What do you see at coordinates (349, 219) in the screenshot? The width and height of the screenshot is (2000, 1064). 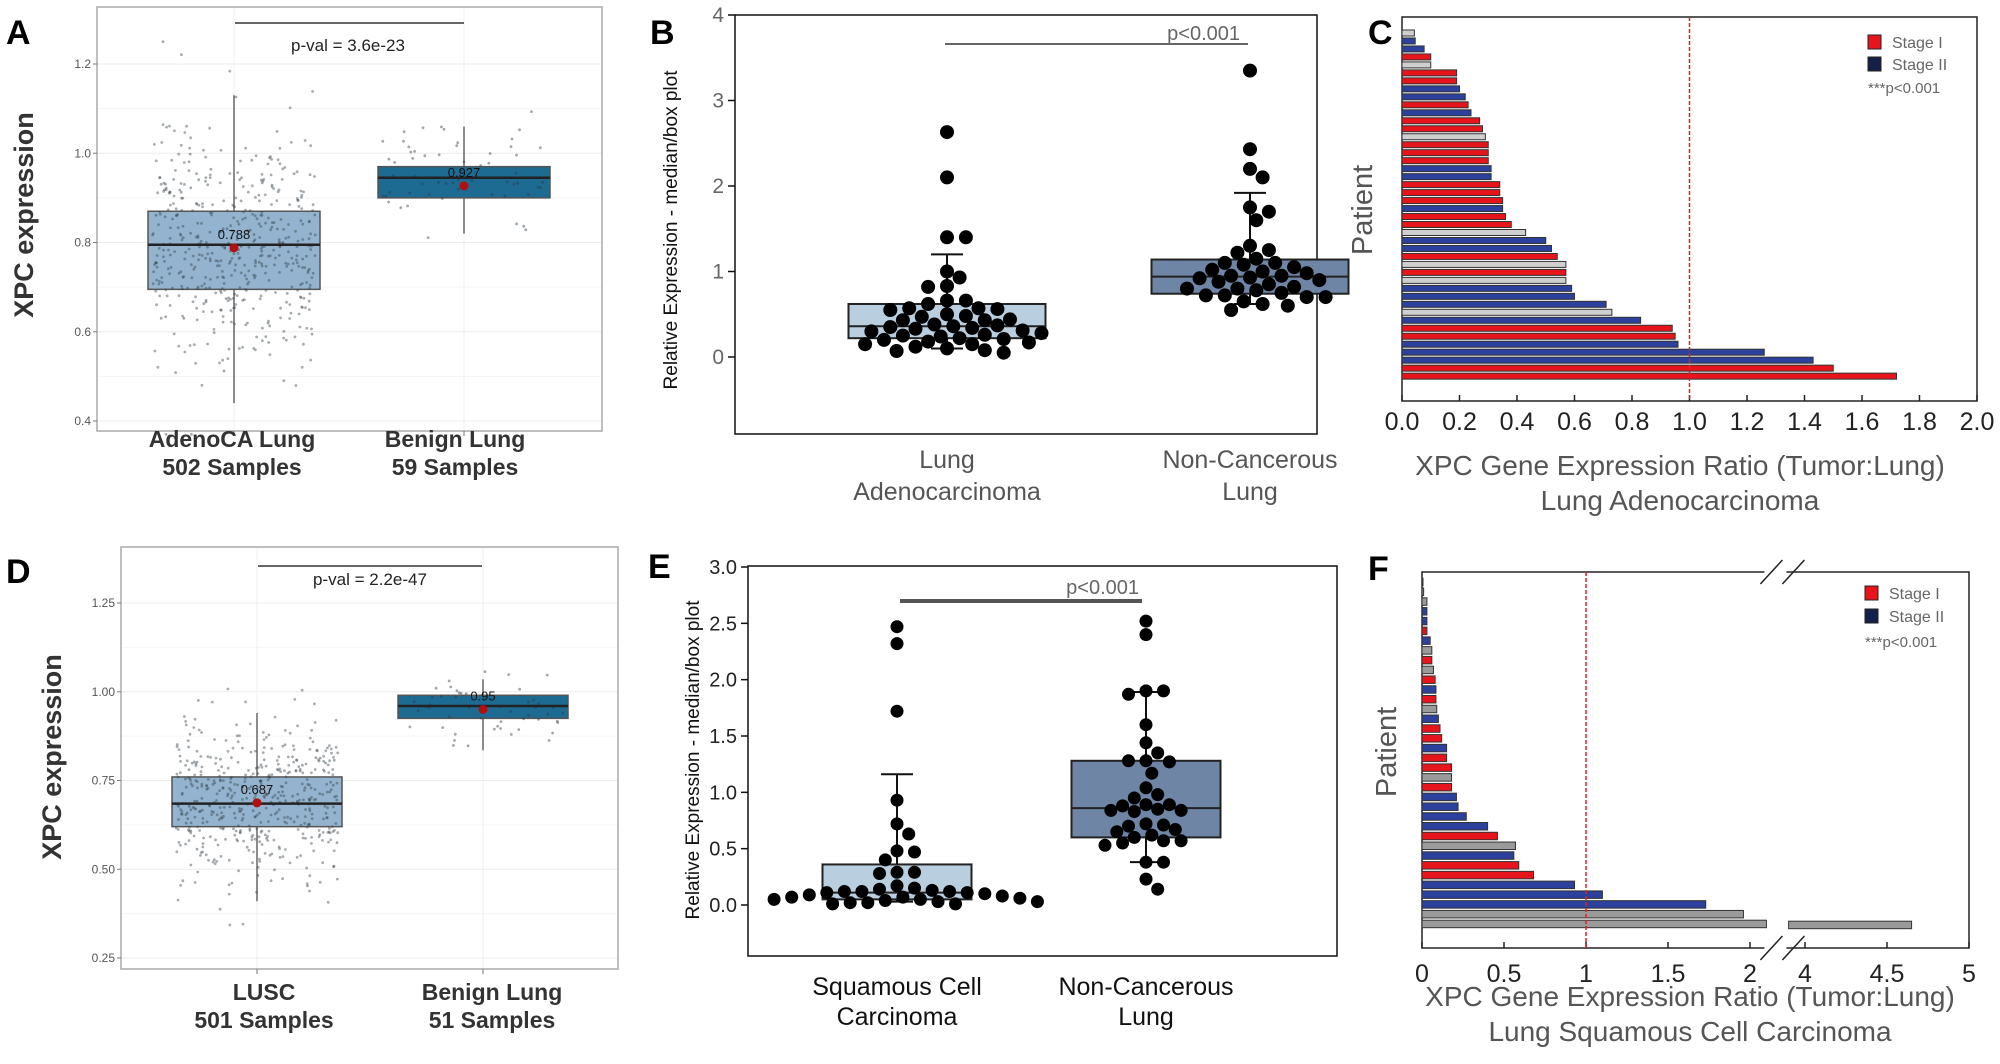 I see `plot-frame` at bounding box center [349, 219].